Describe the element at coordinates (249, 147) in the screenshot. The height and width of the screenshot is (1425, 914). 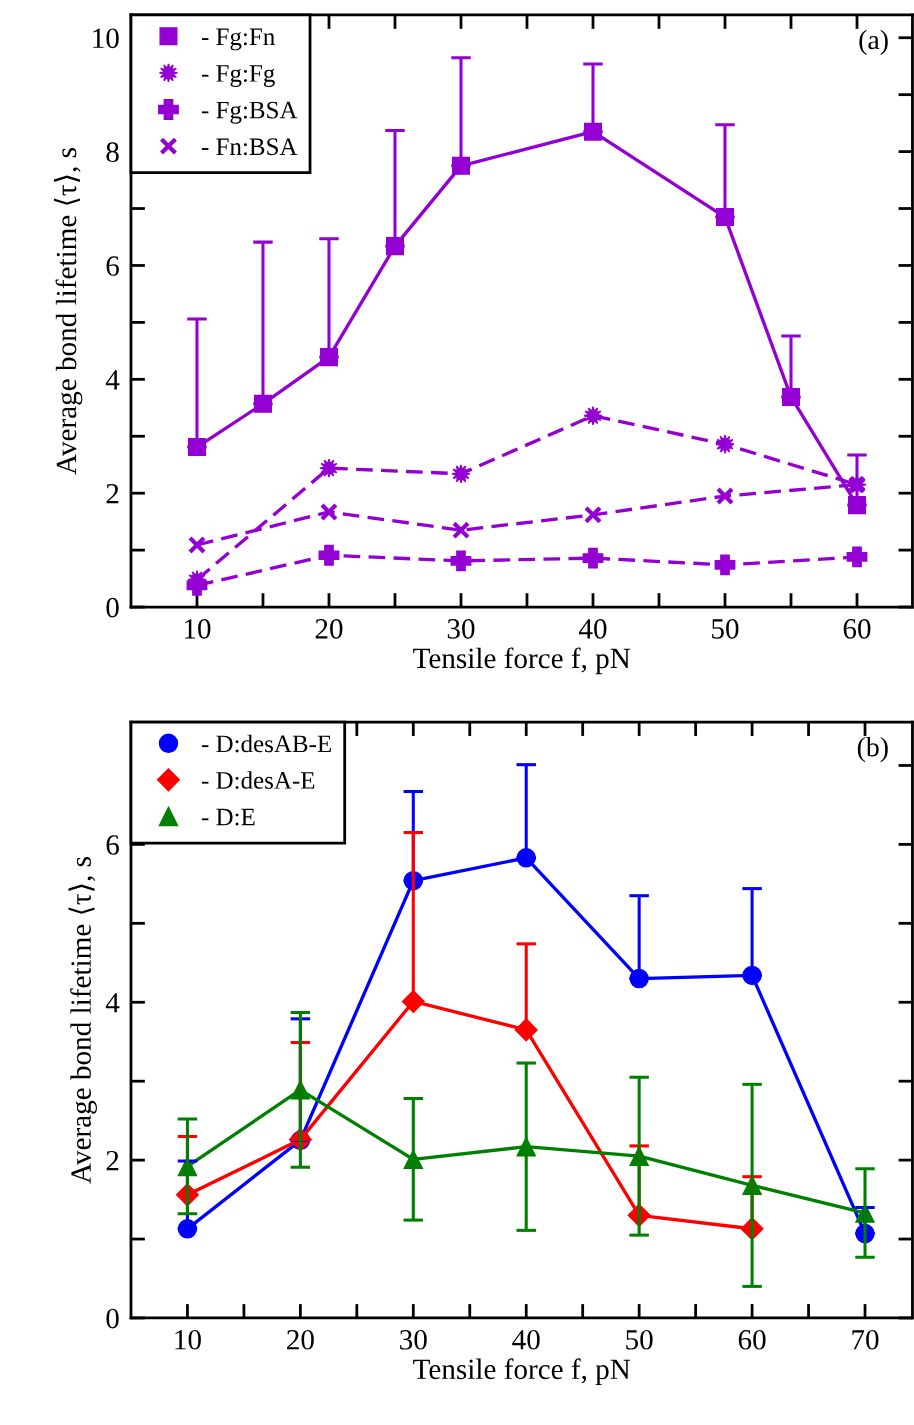
I see `legend-label: - Fn:BSA` at that location.